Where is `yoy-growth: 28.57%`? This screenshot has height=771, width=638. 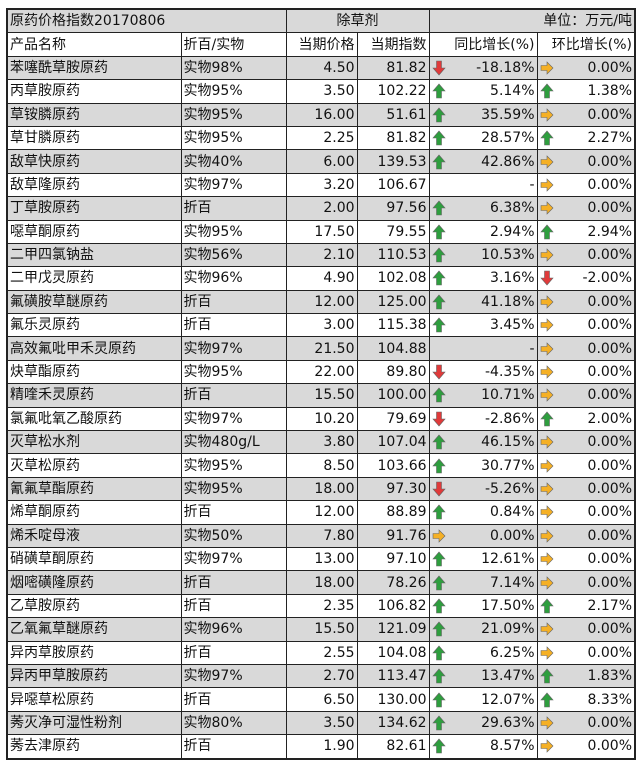
yoy-growth: 28.57% is located at coordinates (483, 138).